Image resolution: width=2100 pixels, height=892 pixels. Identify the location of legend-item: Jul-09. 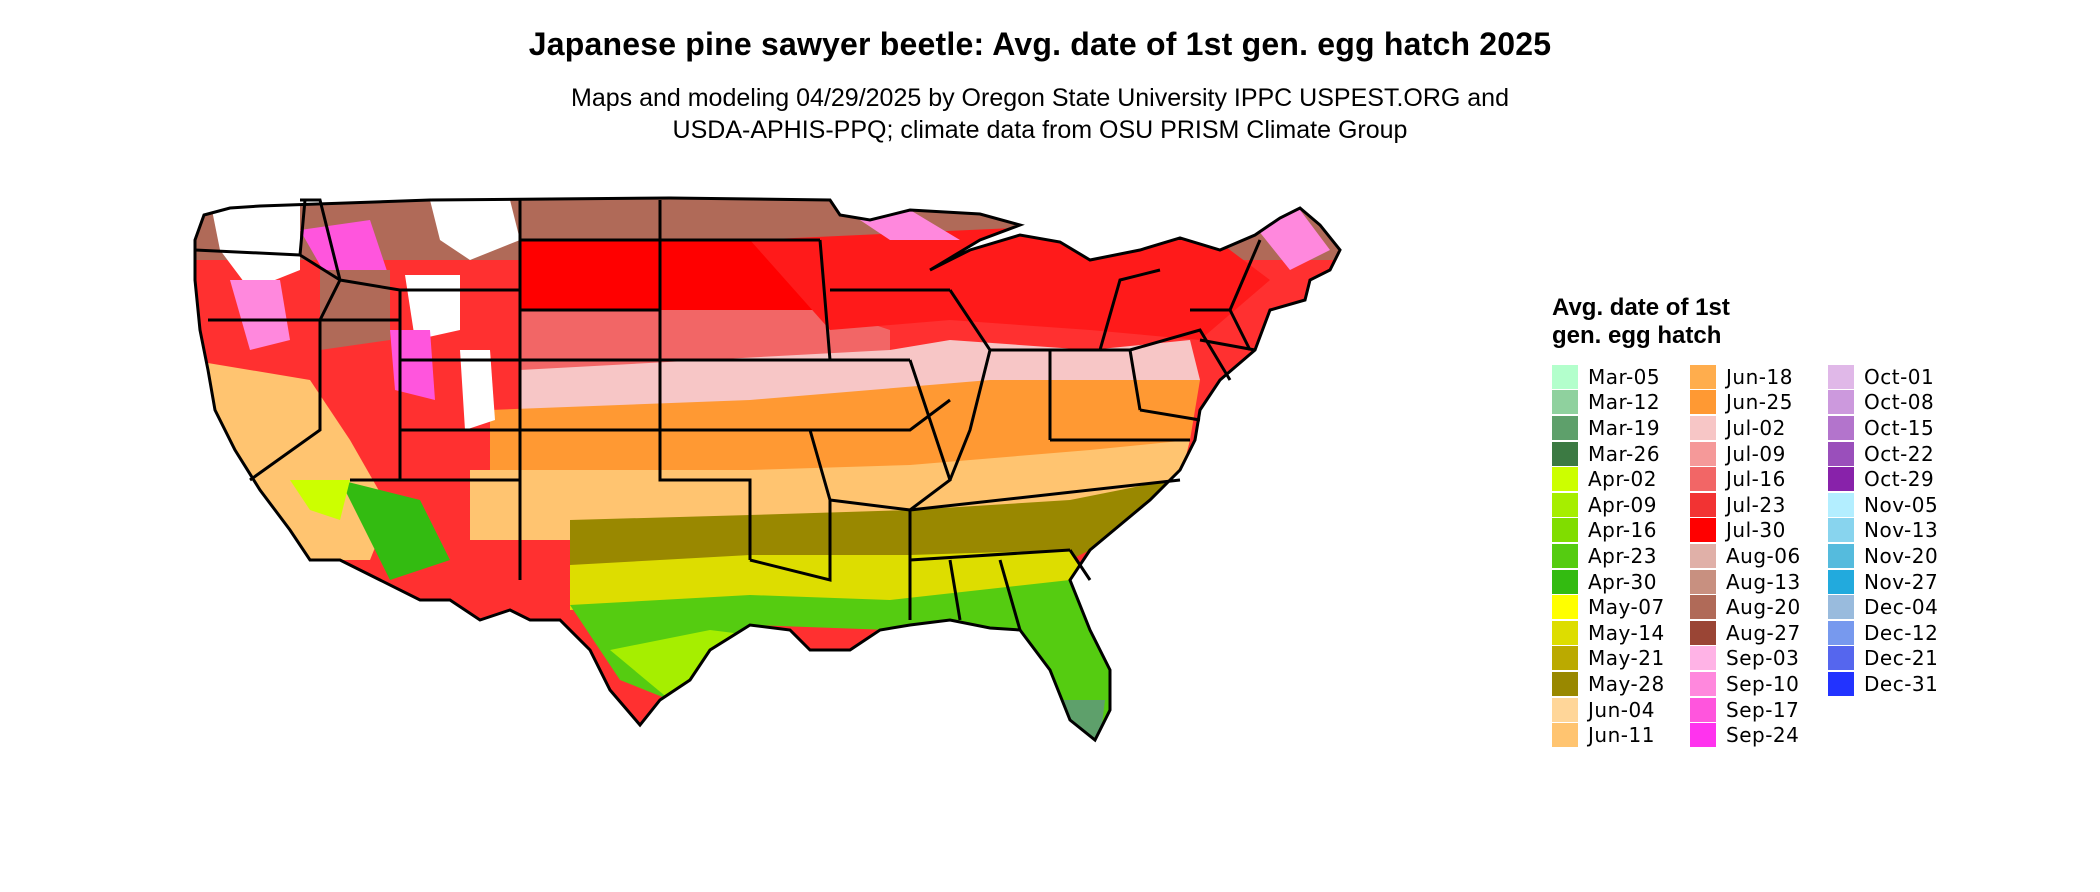
(1755, 454).